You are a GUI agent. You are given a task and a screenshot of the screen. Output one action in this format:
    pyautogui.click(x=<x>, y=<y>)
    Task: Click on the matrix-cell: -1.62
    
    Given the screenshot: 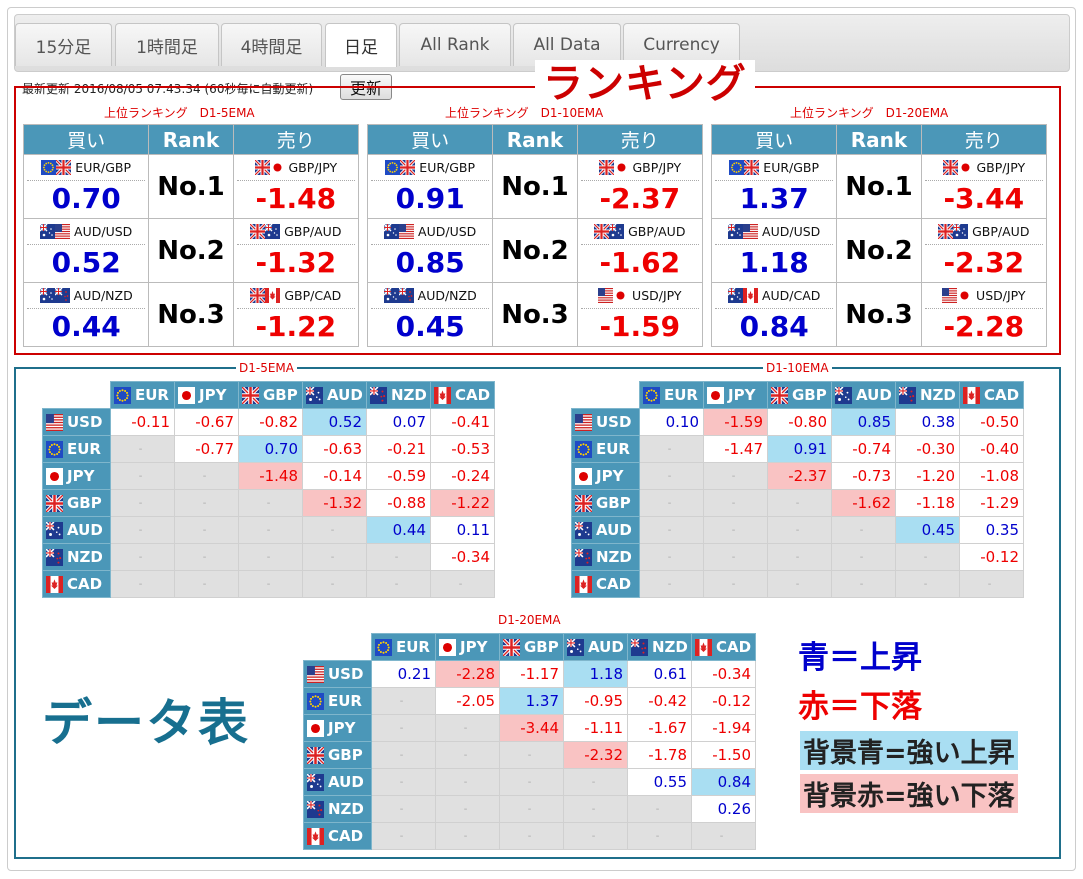 What is the action you would take?
    pyautogui.click(x=863, y=503)
    